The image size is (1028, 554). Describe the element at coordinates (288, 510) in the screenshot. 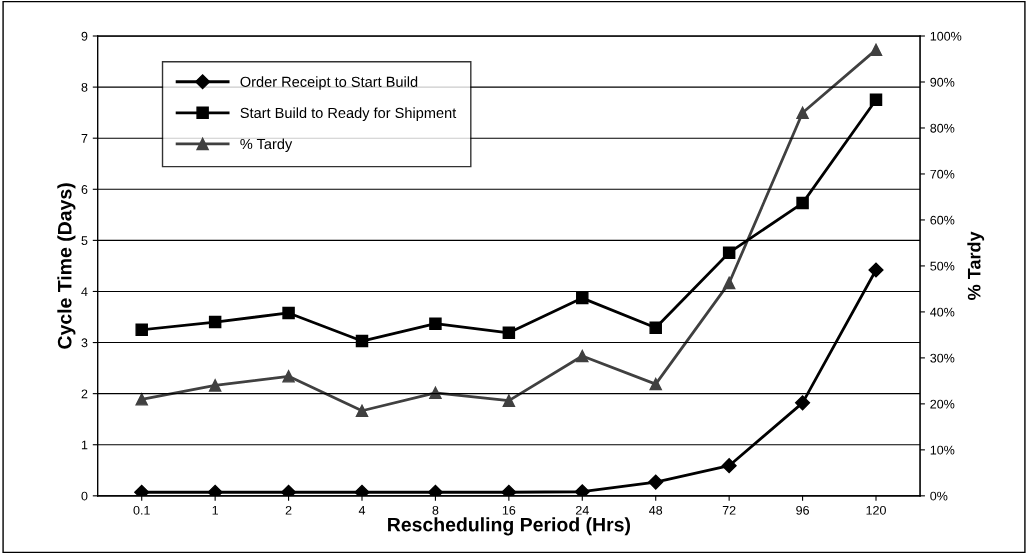

I see `x-tick-label: 2` at that location.